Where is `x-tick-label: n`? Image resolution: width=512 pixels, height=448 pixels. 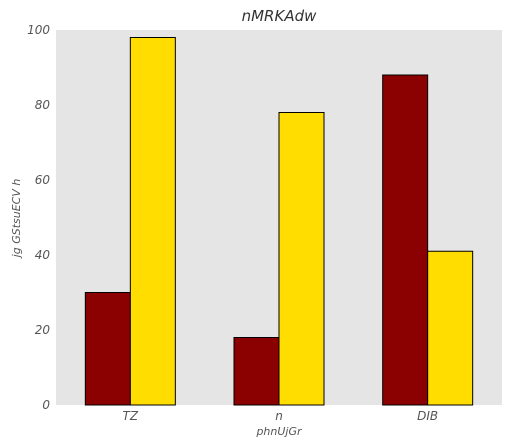 x-tick-label: n is located at coordinates (279, 416).